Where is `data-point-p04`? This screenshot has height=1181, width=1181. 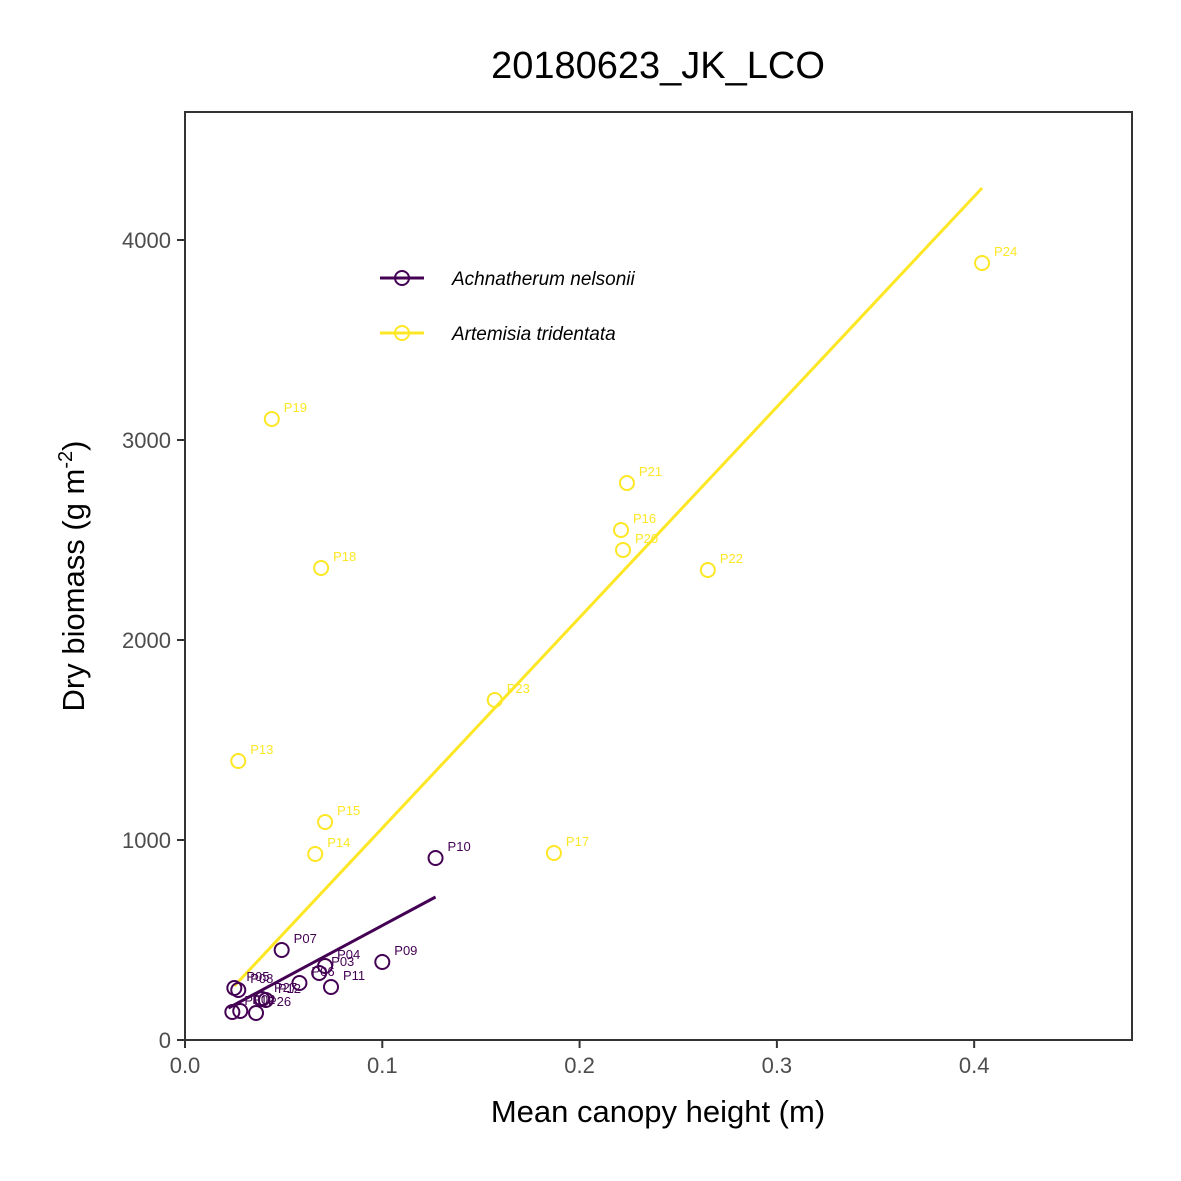
data-point-p04 is located at coordinates (325, 966).